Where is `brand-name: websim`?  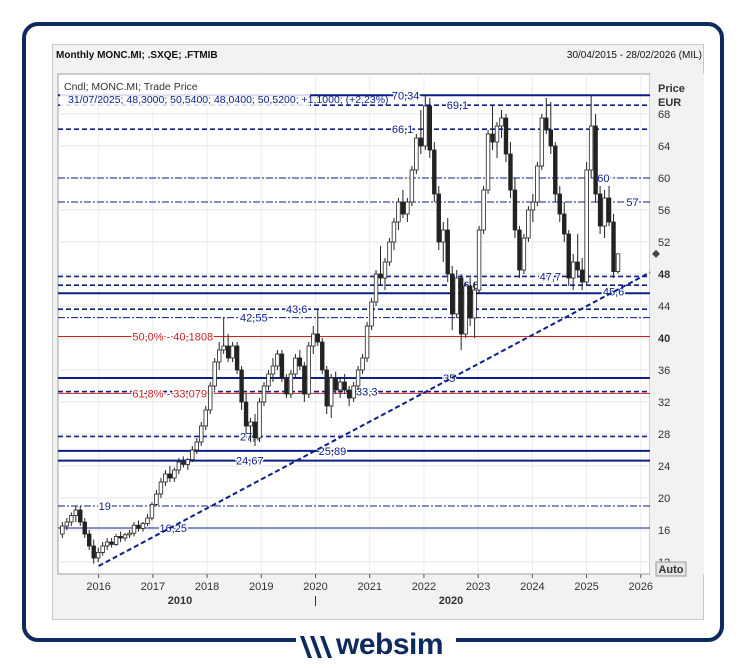 brand-name: websim is located at coordinates (390, 644).